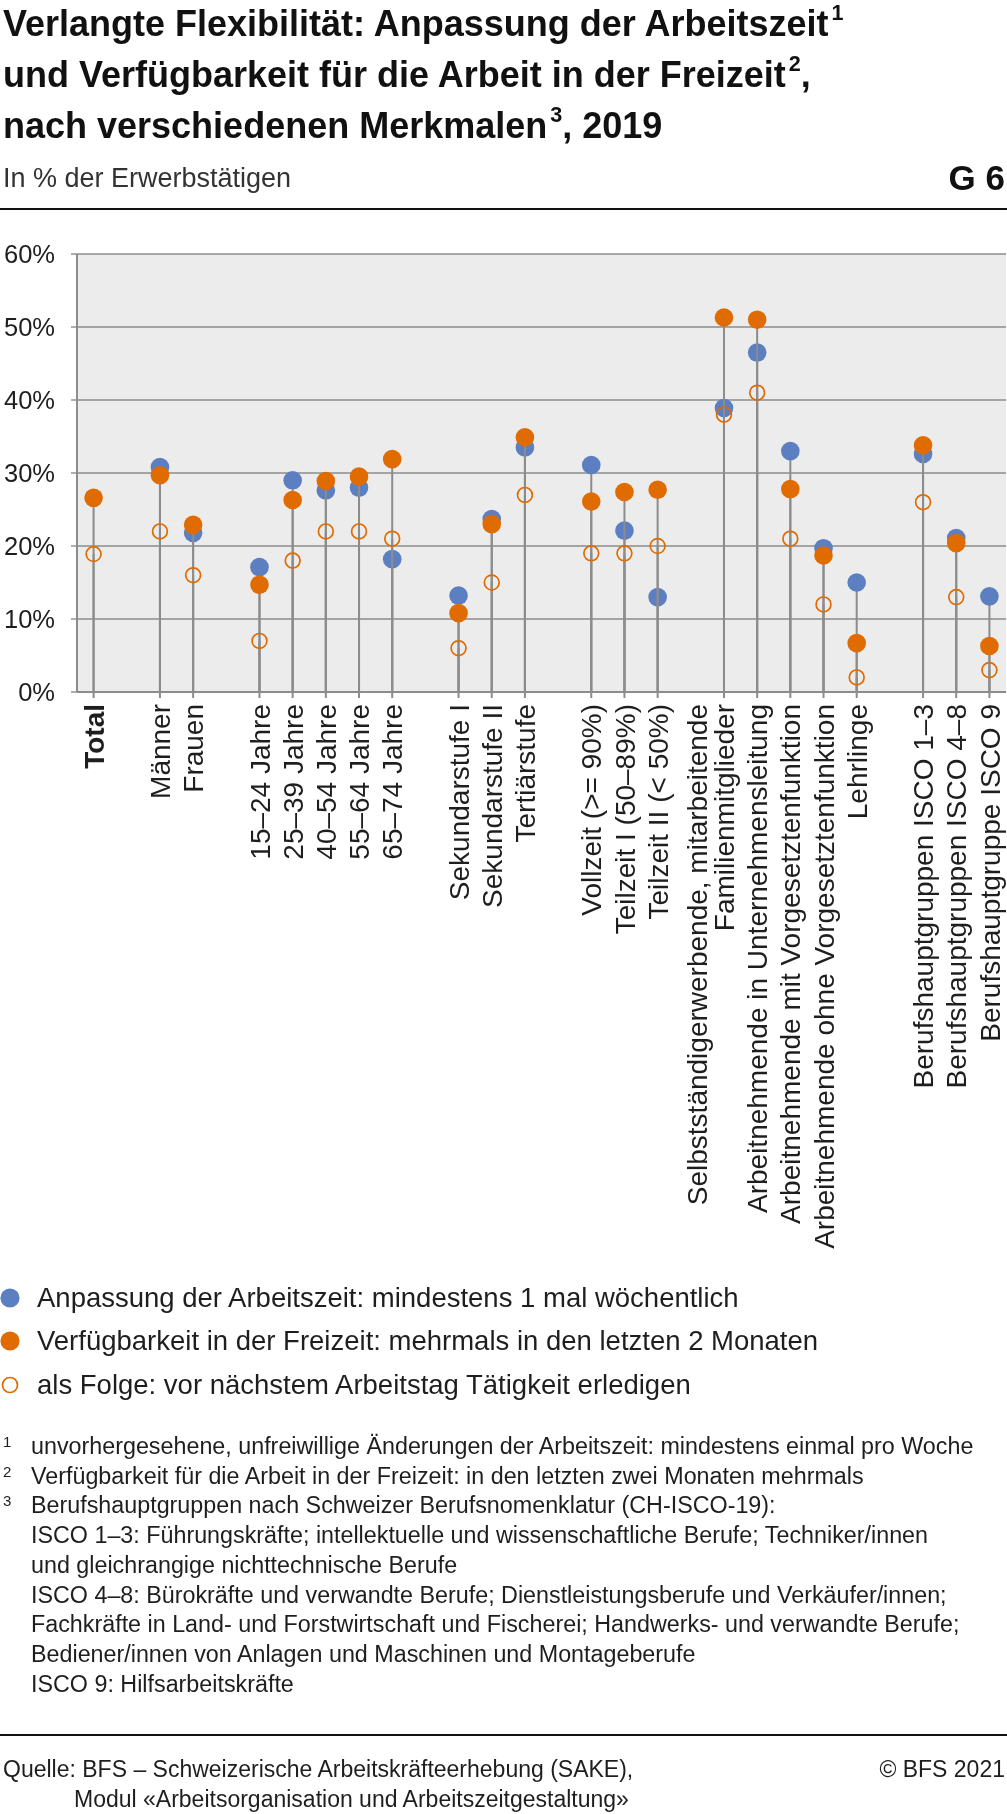  I want to click on x-tick-label: Arbeitnehmende ohne Vorgesetztenfunktion, so click(824, 976).